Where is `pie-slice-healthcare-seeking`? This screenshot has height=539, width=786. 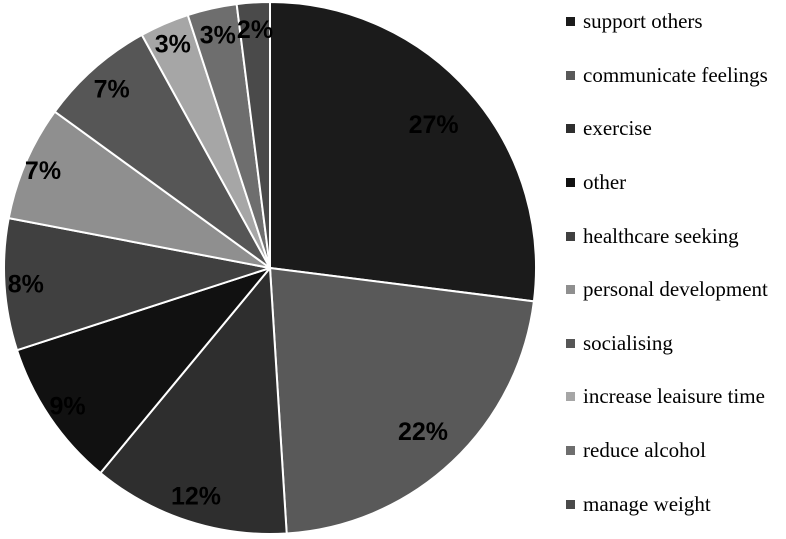
pie-slice-healthcare-seeking is located at coordinates (137, 284).